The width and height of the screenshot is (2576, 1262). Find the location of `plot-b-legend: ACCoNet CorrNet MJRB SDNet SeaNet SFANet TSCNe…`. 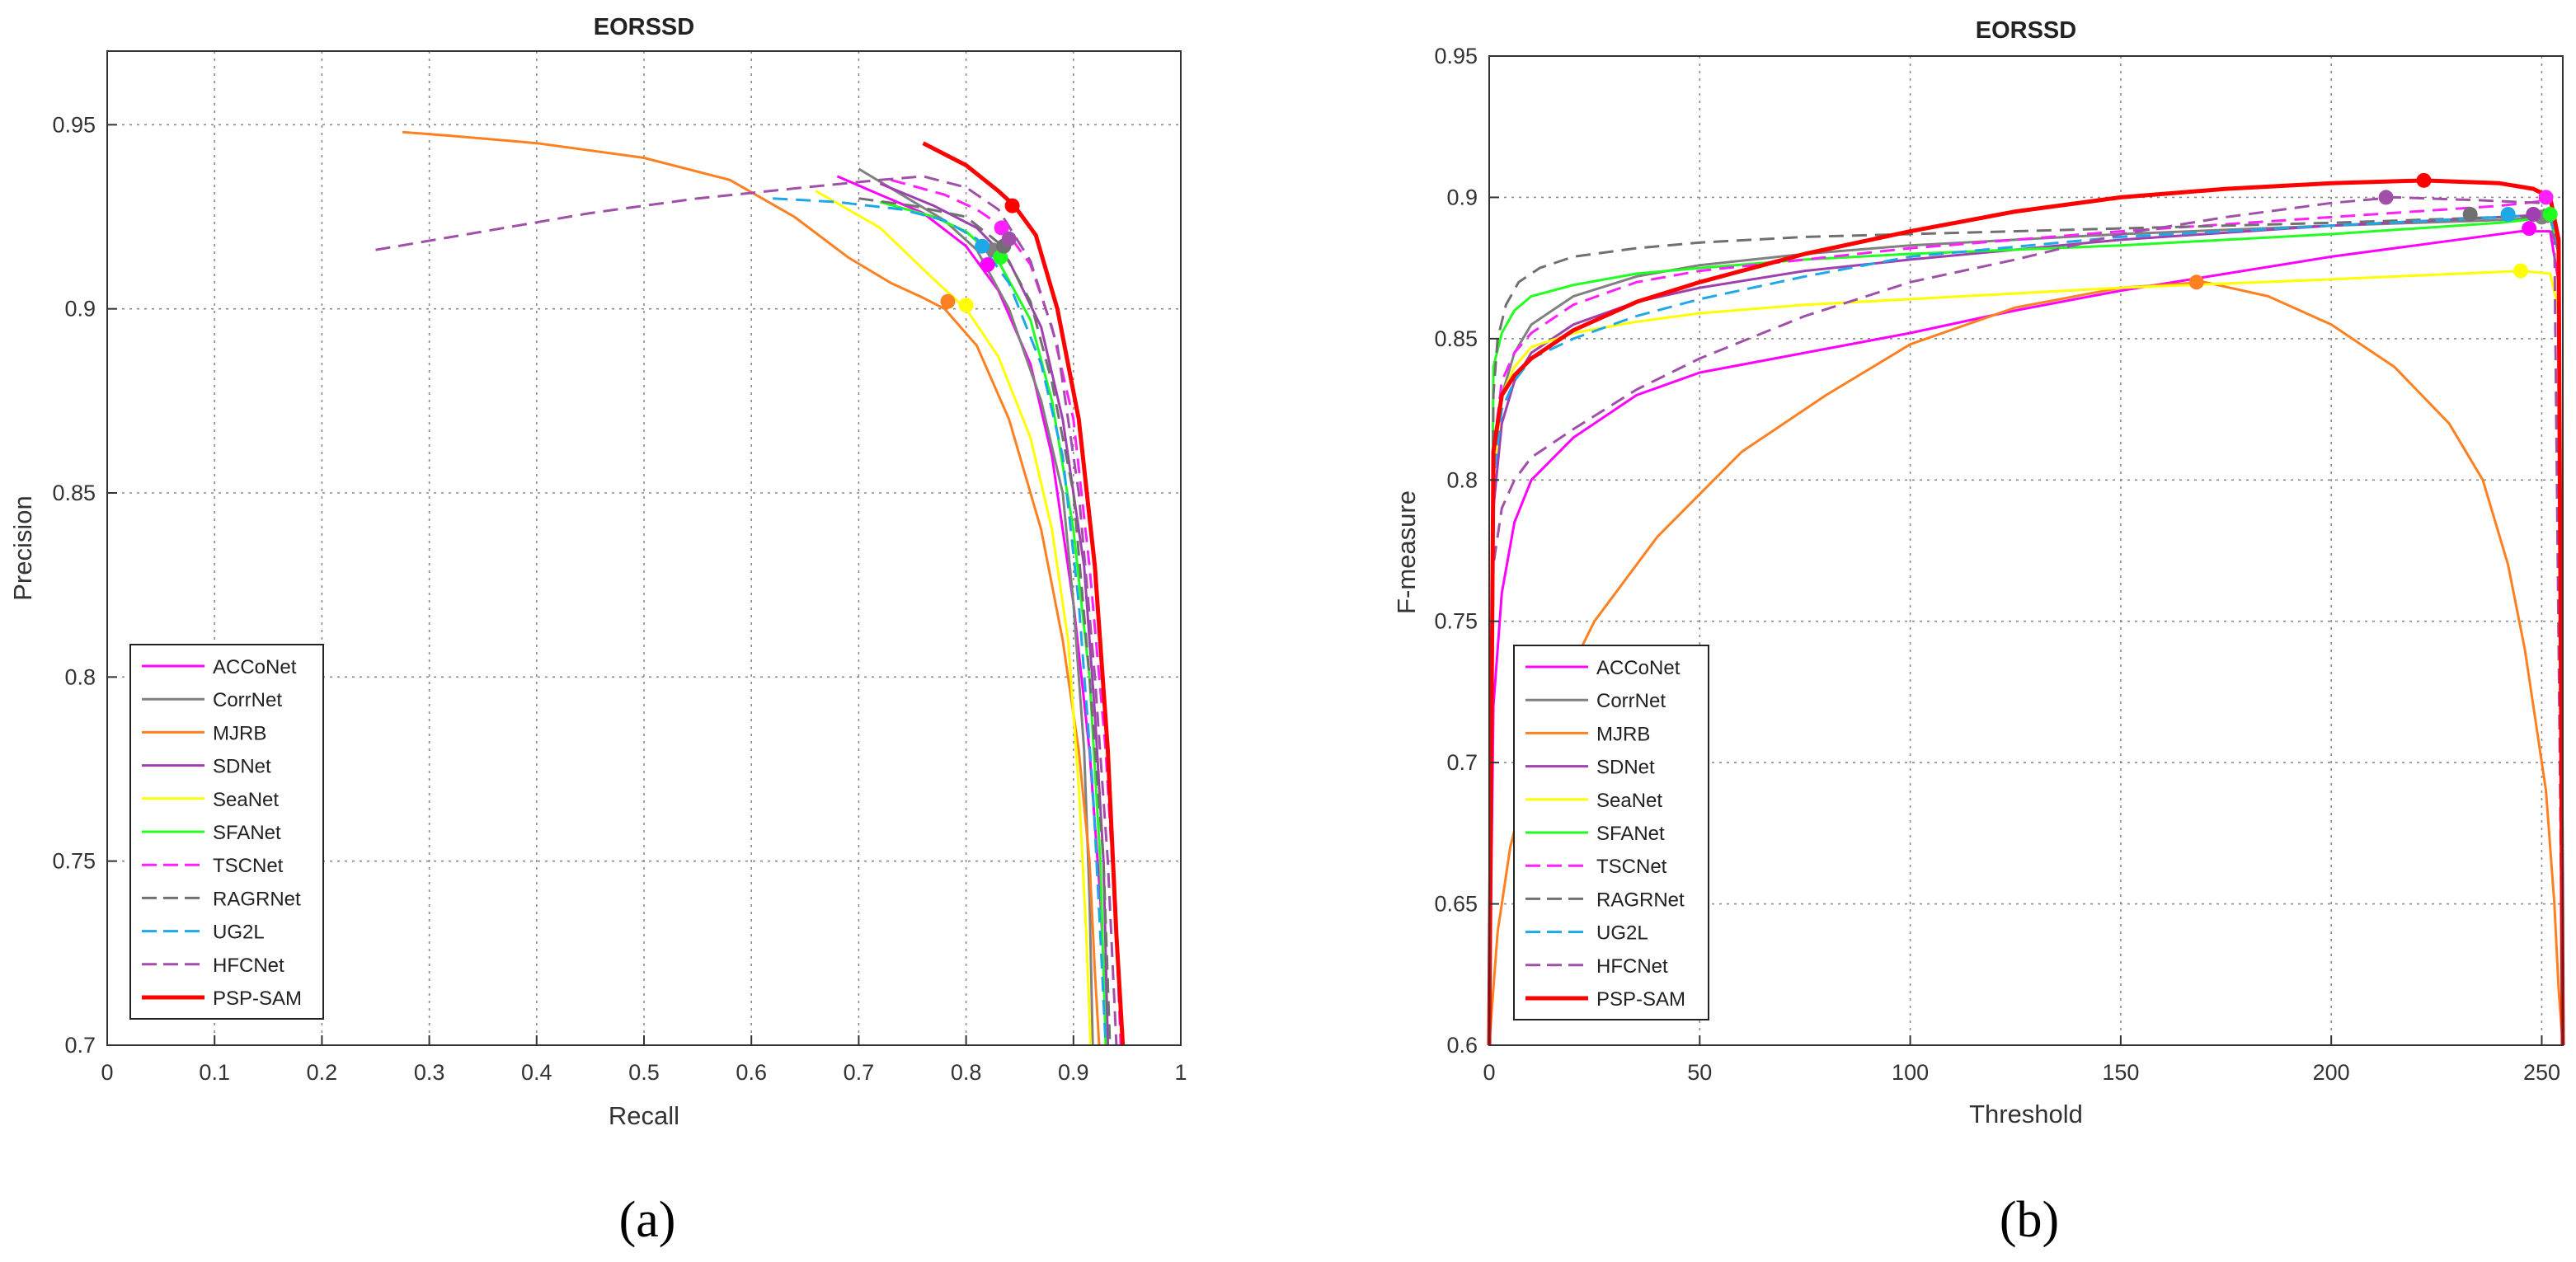

plot-b-legend: ACCoNet CorrNet MJRB SDNet SeaNet SFANet TSCNe… is located at coordinates (1611, 832).